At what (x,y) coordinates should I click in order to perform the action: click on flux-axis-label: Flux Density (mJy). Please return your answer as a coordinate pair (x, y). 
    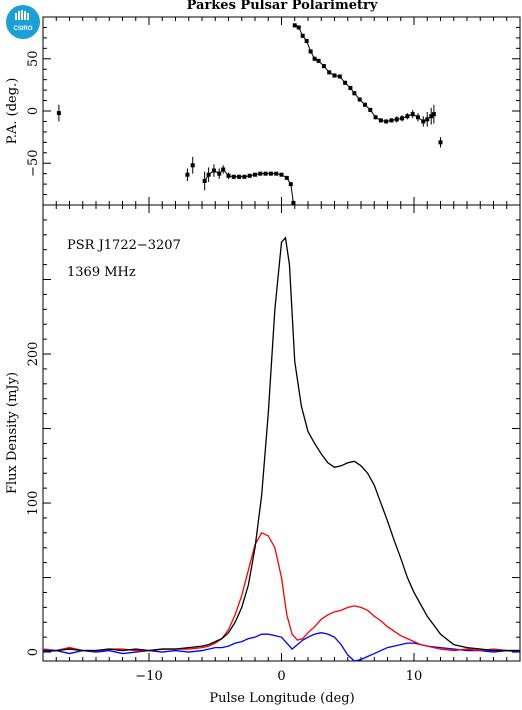
    Looking at the image, I should click on (12, 433).